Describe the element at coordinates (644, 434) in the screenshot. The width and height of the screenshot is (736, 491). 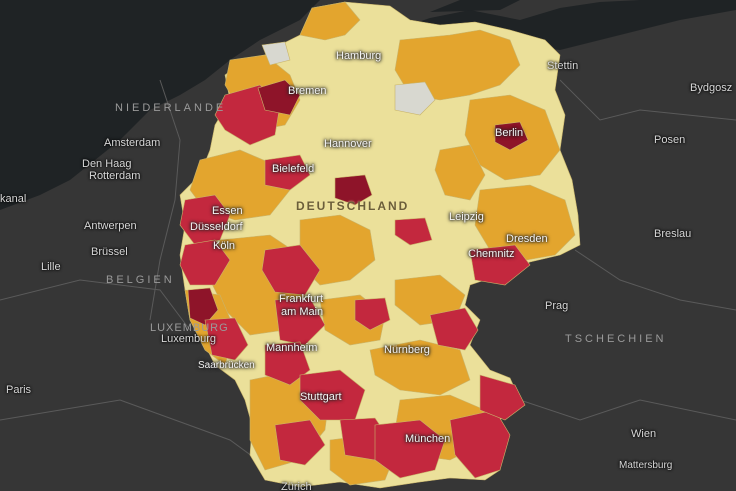
I see `city-wien: Wien` at that location.